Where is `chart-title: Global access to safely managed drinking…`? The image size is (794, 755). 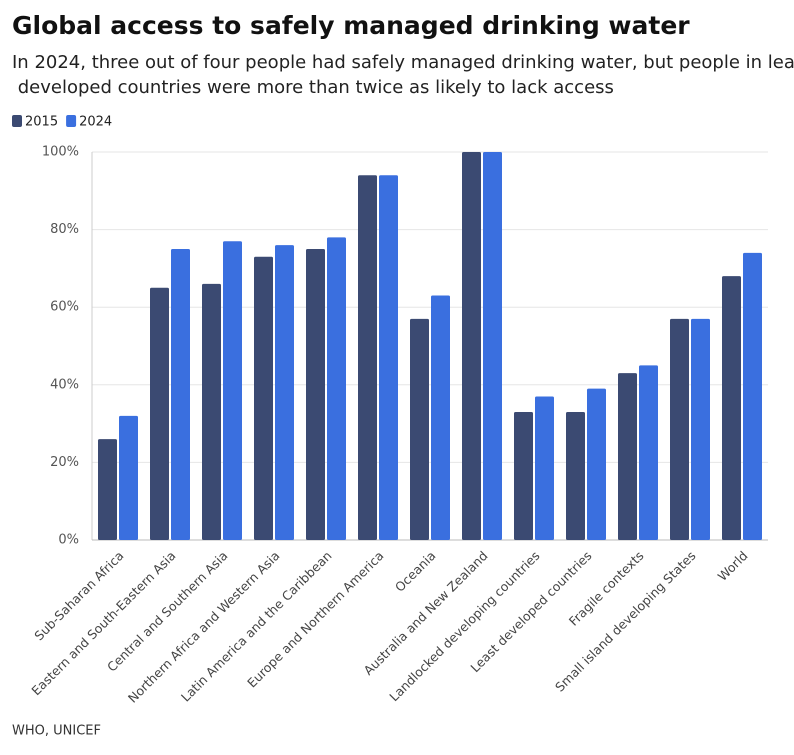 chart-title: Global access to safely managed drinking… is located at coordinates (351, 25).